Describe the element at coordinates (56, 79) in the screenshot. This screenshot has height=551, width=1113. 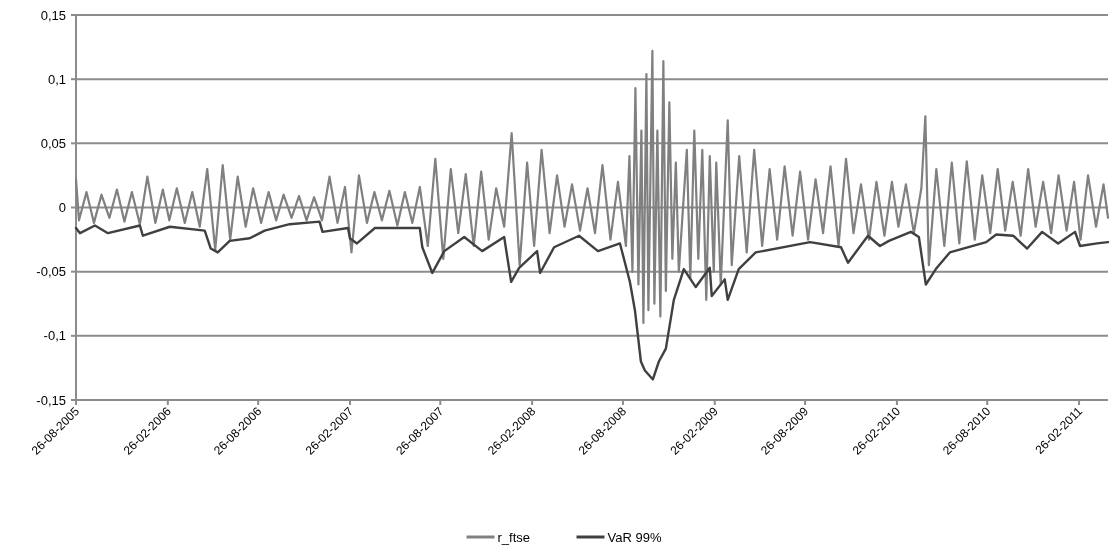
I see `y-tick-label: 0,1` at that location.